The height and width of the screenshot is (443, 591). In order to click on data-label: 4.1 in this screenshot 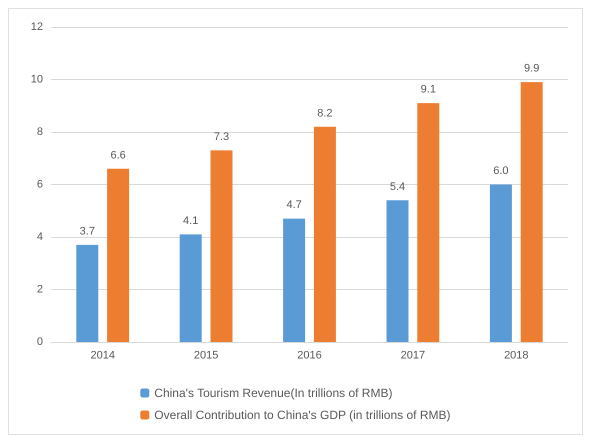, I will do `click(190, 220)`.